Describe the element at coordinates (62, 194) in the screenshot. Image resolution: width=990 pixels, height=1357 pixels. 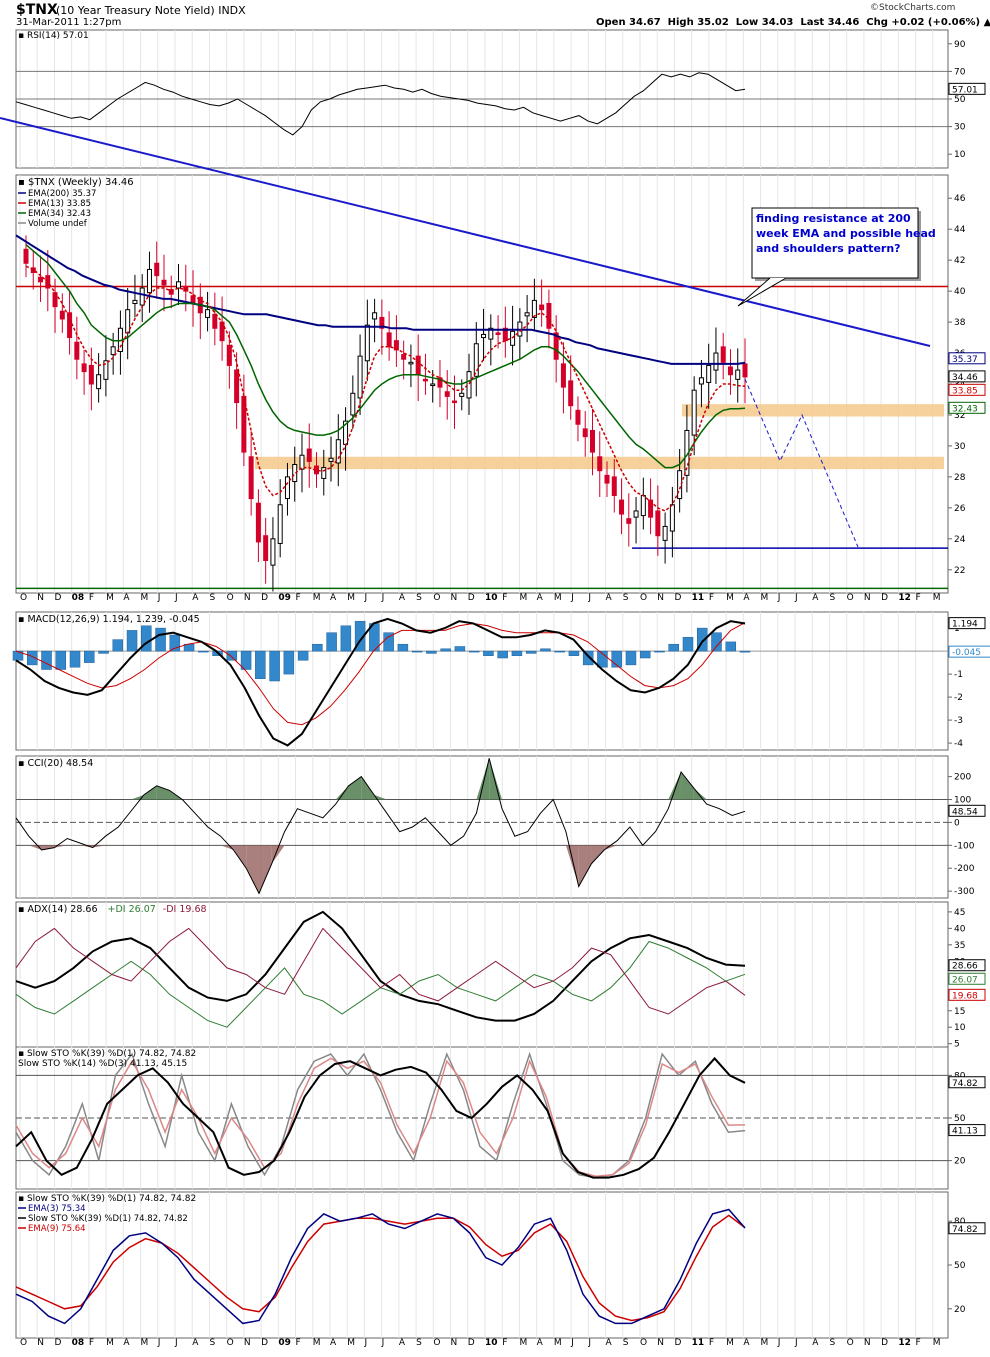
I see `price-legend-item: EMA(200) 35.37` at that location.